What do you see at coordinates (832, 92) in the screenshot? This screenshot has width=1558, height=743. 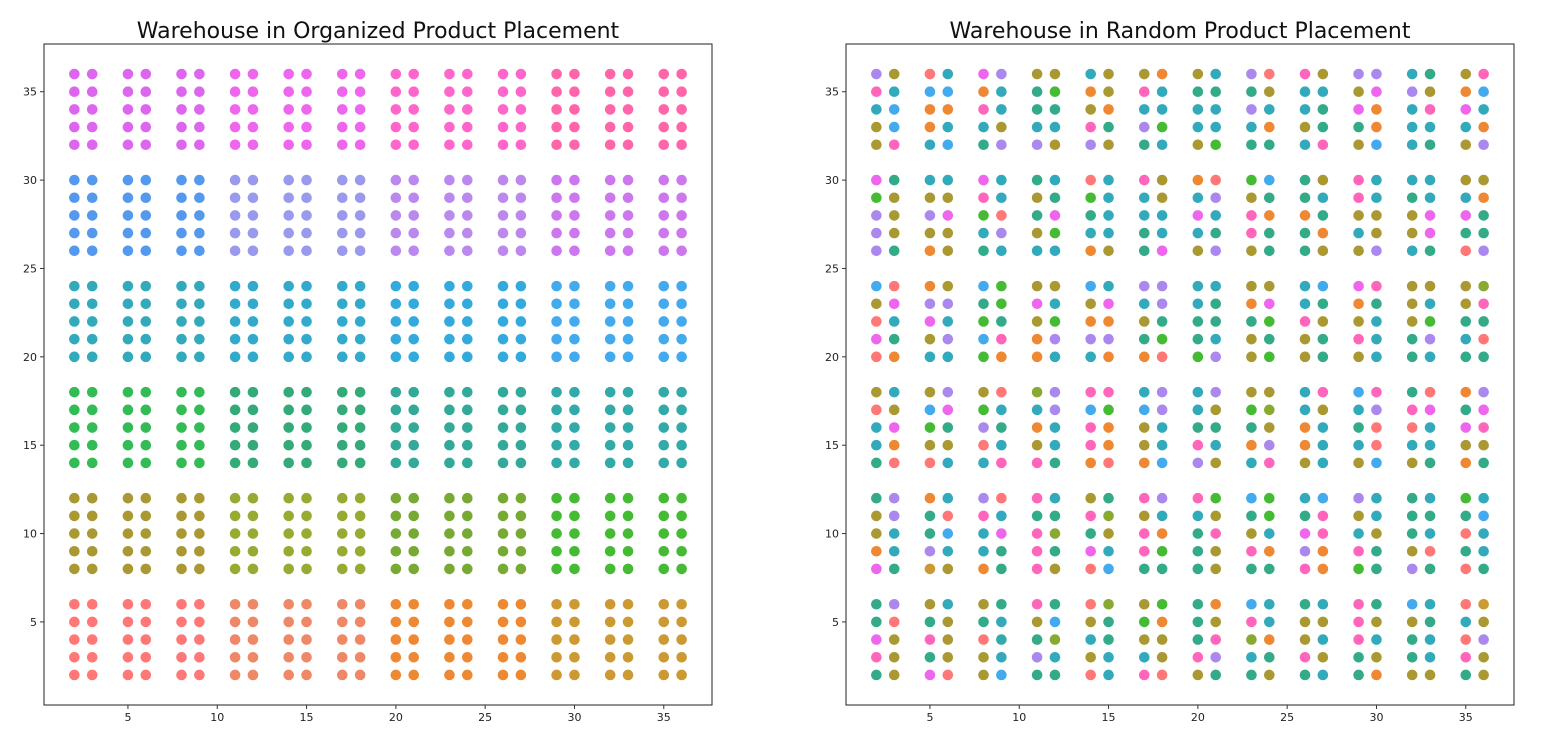 I see `y-tick-label: 35` at bounding box center [832, 92].